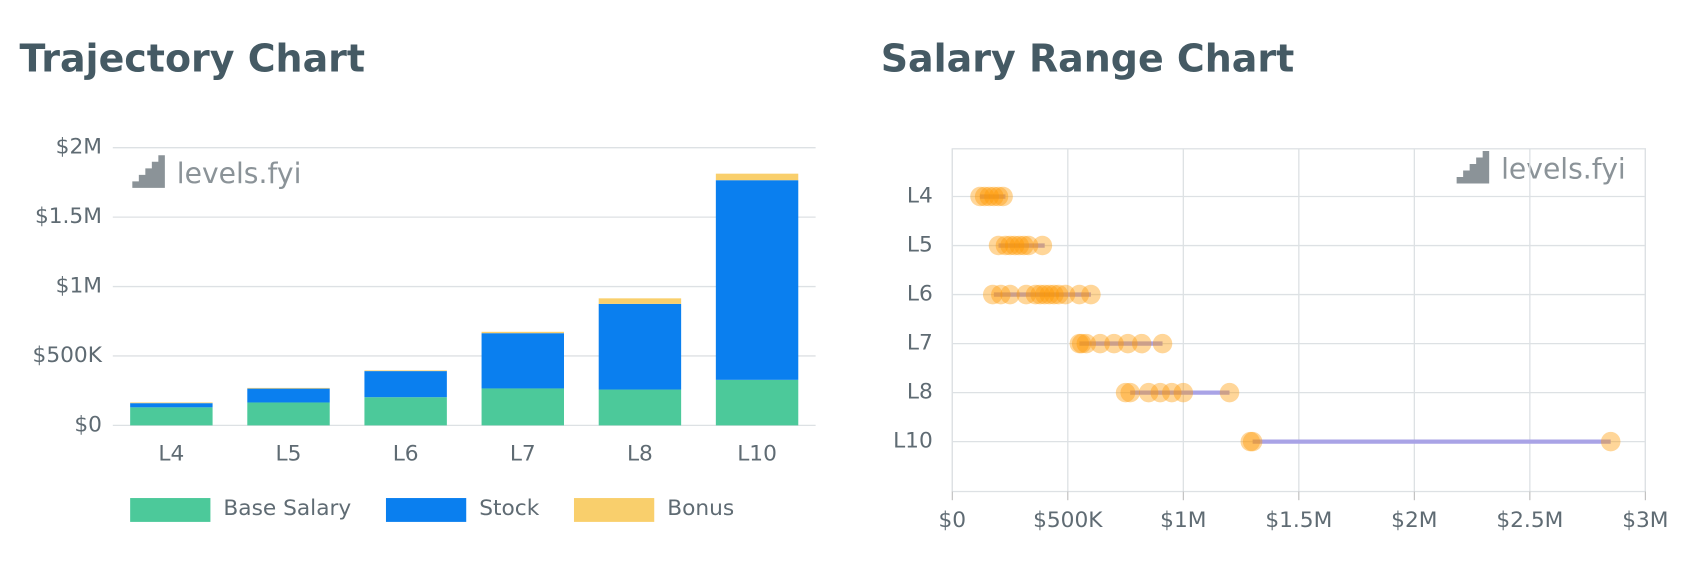 The height and width of the screenshot is (572, 1692). I want to click on x-tick-label: $2M, so click(1414, 520).